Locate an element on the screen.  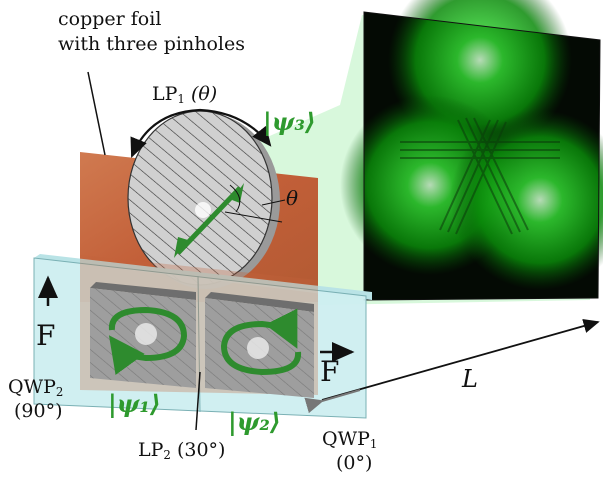
label-qwp2-angle: (90°) is located at coordinates (38, 411).